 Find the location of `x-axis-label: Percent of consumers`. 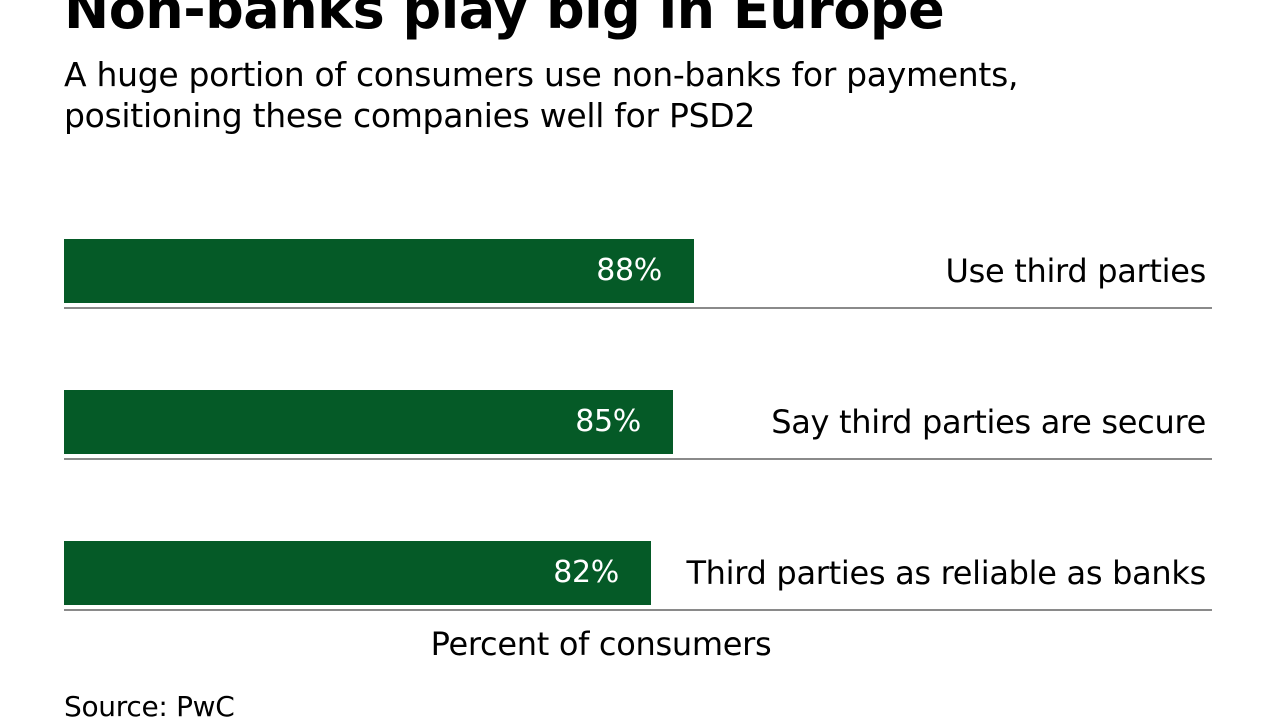

x-axis-label: Percent of consumers is located at coordinates (601, 644).